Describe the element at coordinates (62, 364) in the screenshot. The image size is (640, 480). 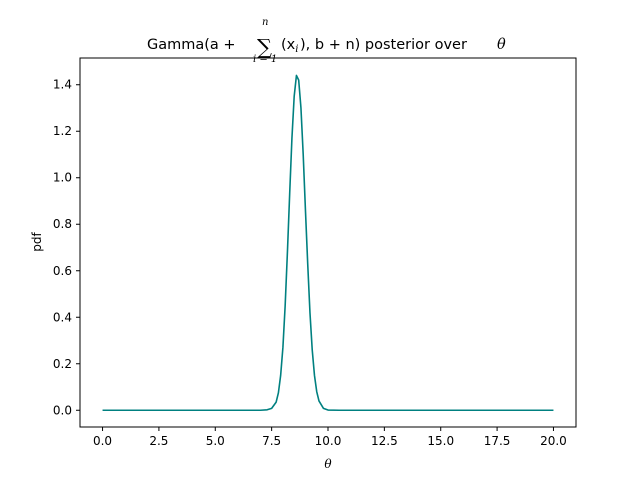
I see `y-tick-label: 0.2` at that location.